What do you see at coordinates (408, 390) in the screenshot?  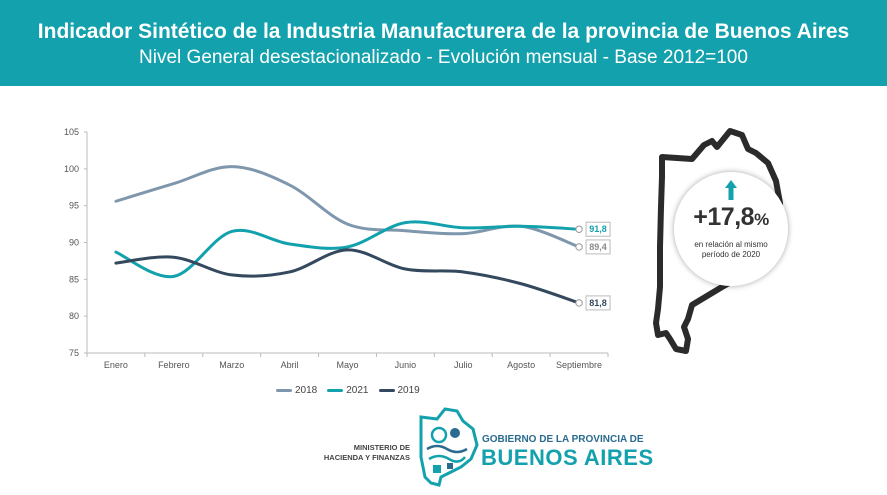 I see `legend-label: 2019` at bounding box center [408, 390].